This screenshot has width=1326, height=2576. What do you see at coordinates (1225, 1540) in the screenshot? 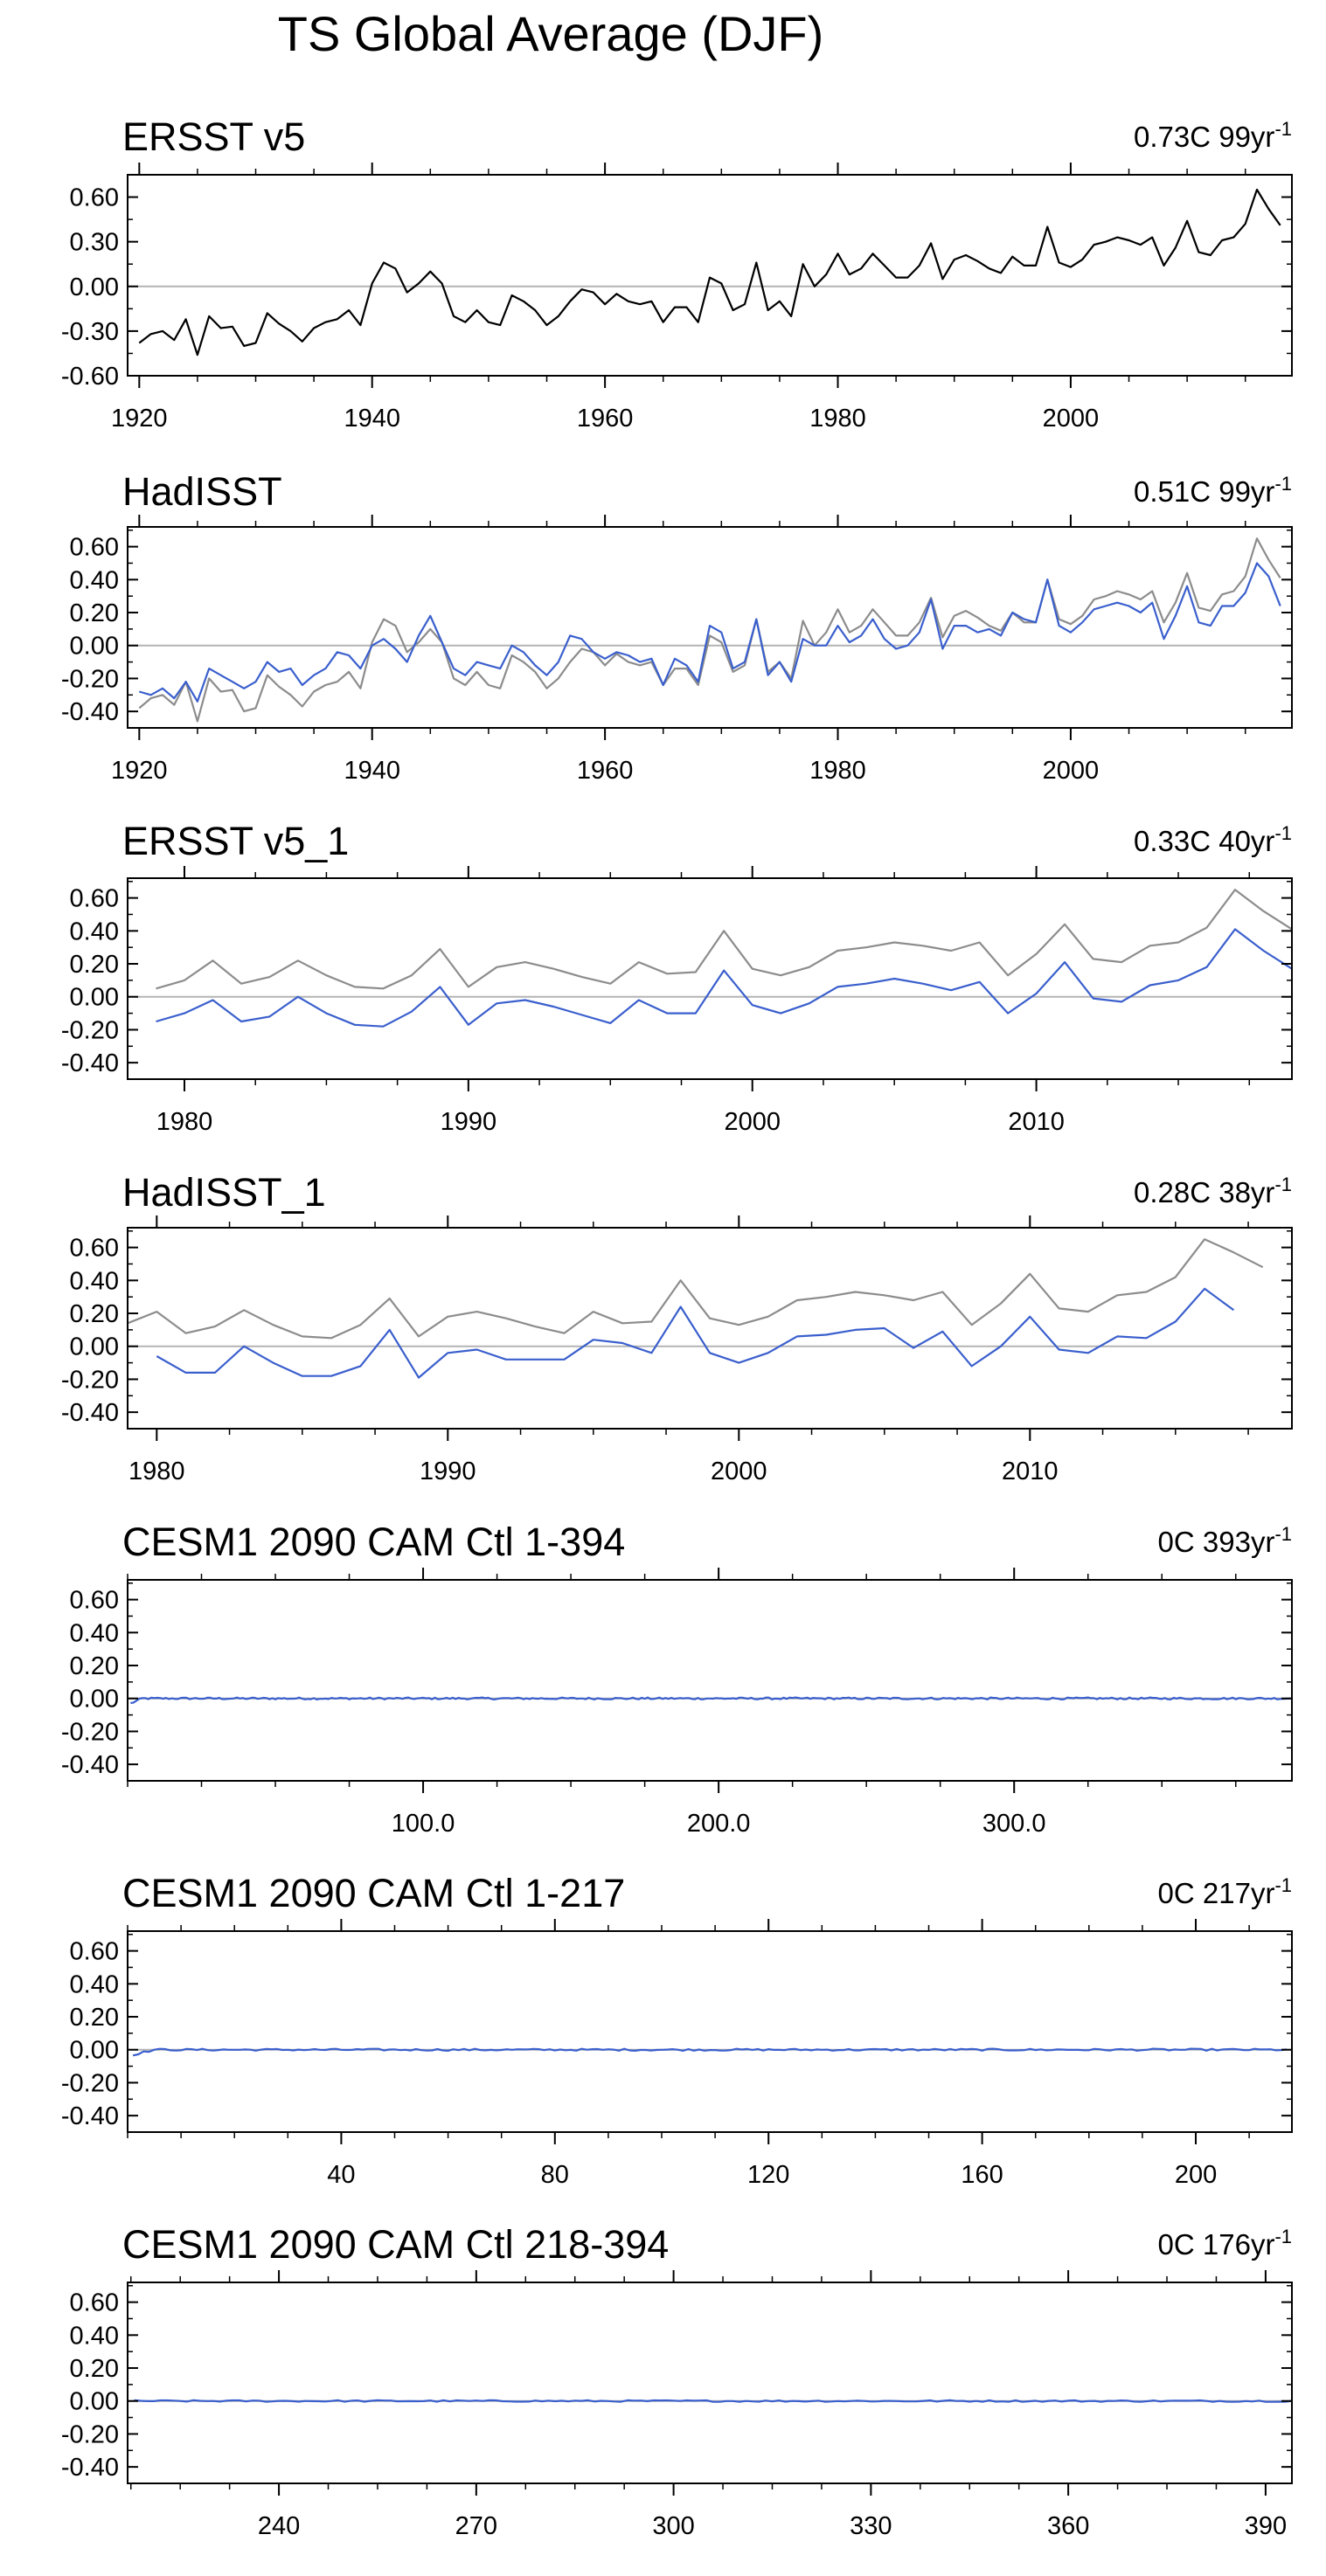
I see `trend-label: 0C 393yr-1` at bounding box center [1225, 1540].